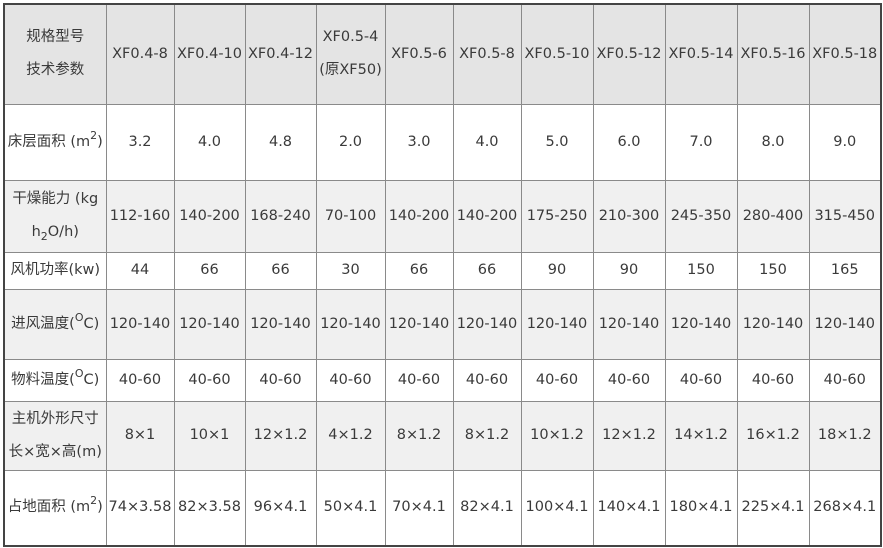 The width and height of the screenshot is (883, 548). What do you see at coordinates (43, 323) in the screenshot?
I see `row-label-pre: 进风温度(` at bounding box center [43, 323].